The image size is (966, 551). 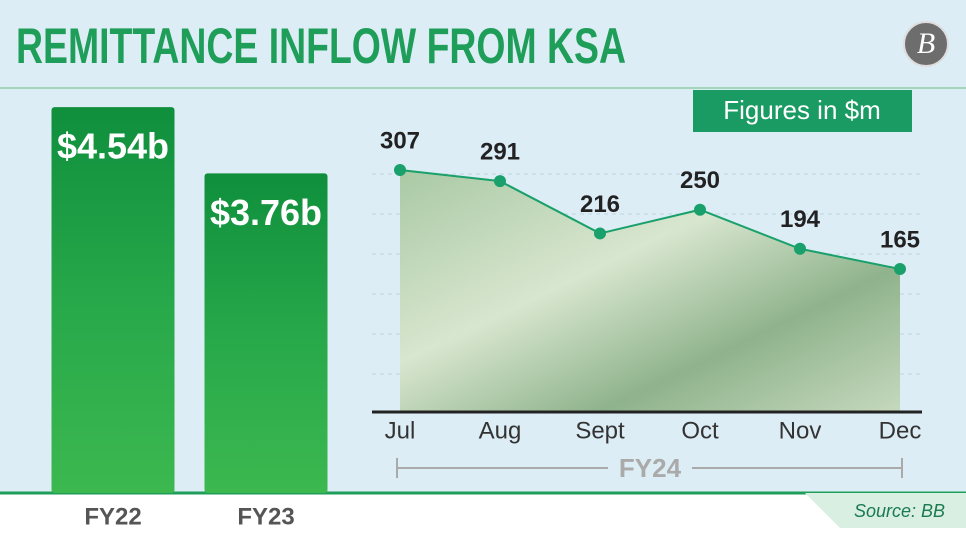 What do you see at coordinates (266, 212) in the screenshot?
I see `value-label: $3.76b` at bounding box center [266, 212].